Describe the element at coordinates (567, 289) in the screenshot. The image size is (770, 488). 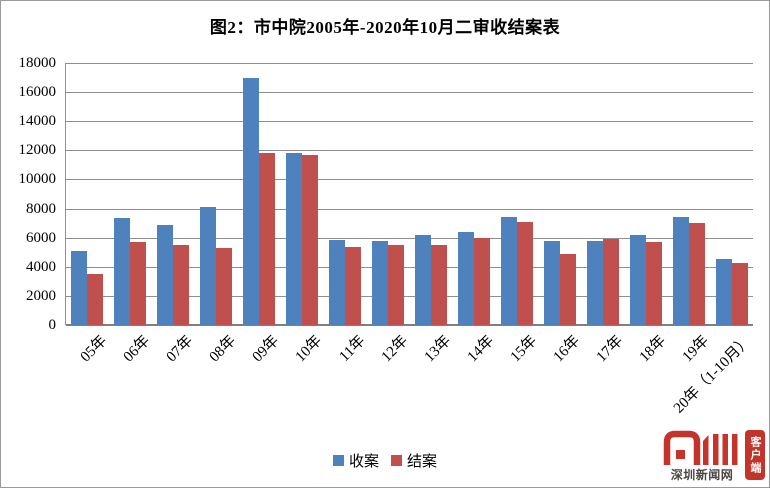
I see `bar-结案-16年` at that location.